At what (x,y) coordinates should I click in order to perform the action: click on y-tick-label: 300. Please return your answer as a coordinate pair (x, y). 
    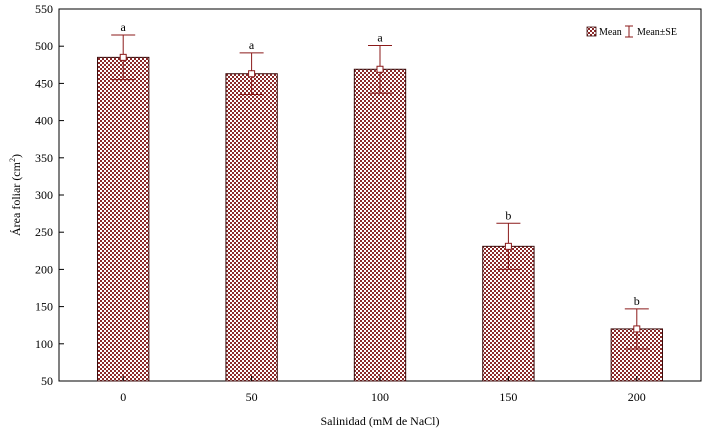
    Looking at the image, I should click on (44, 195).